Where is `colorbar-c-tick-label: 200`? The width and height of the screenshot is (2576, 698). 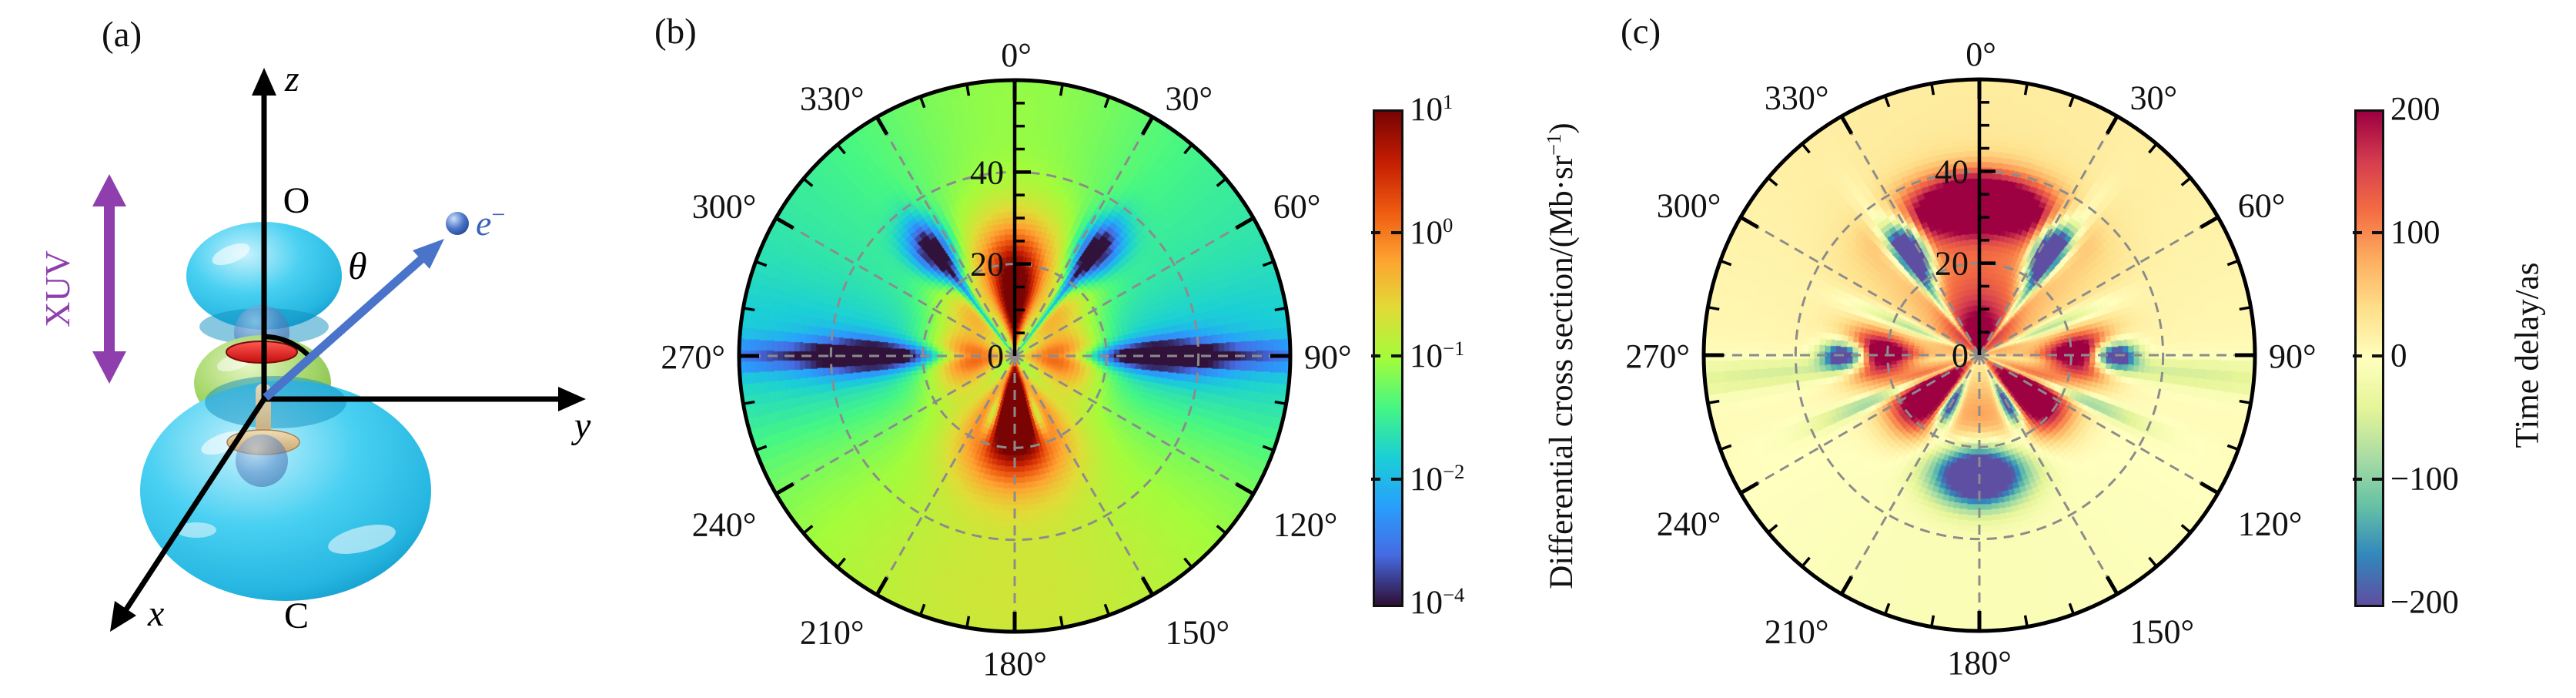 colorbar-c-tick-label: 200 is located at coordinates (2416, 109).